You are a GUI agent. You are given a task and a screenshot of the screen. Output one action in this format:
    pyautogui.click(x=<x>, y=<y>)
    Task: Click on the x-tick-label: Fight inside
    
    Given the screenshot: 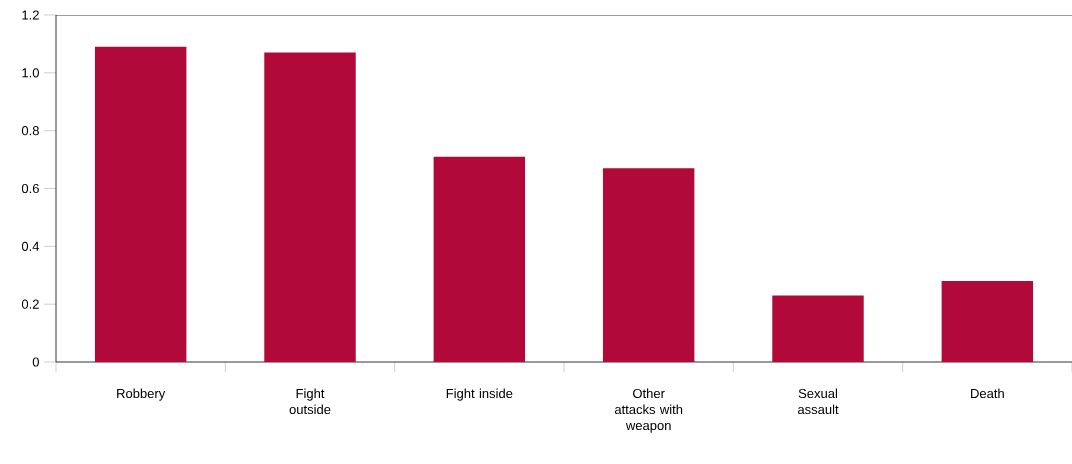 What is the action you would take?
    pyautogui.click(x=479, y=394)
    